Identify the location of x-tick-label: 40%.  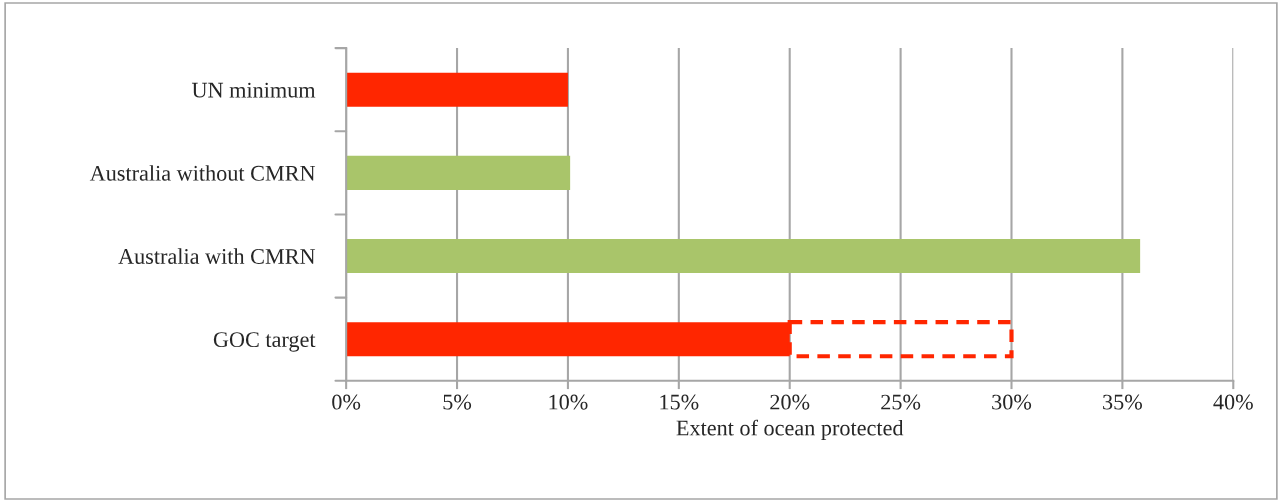
(1233, 402).